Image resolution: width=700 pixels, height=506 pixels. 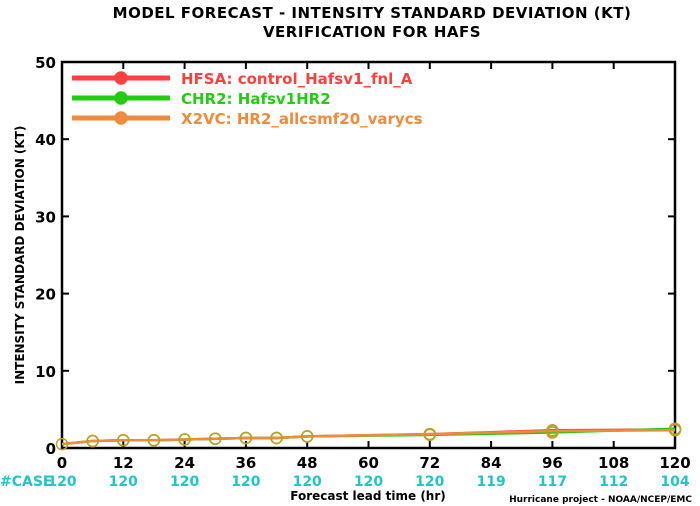 What do you see at coordinates (184, 463) in the screenshot?
I see `x-tick-label: 24` at bounding box center [184, 463].